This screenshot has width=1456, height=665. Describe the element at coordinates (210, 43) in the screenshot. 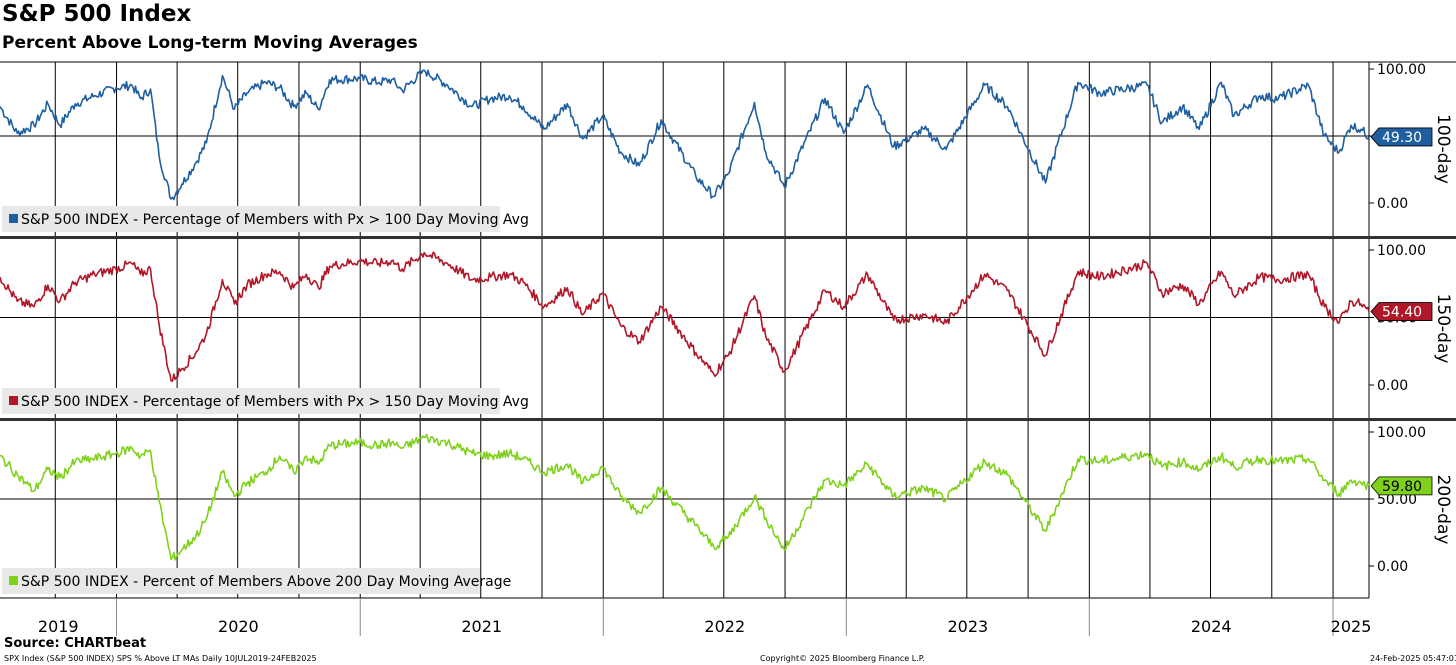

I see `chart-subtitle: Percent Above Long-term Moving Averages` at that location.